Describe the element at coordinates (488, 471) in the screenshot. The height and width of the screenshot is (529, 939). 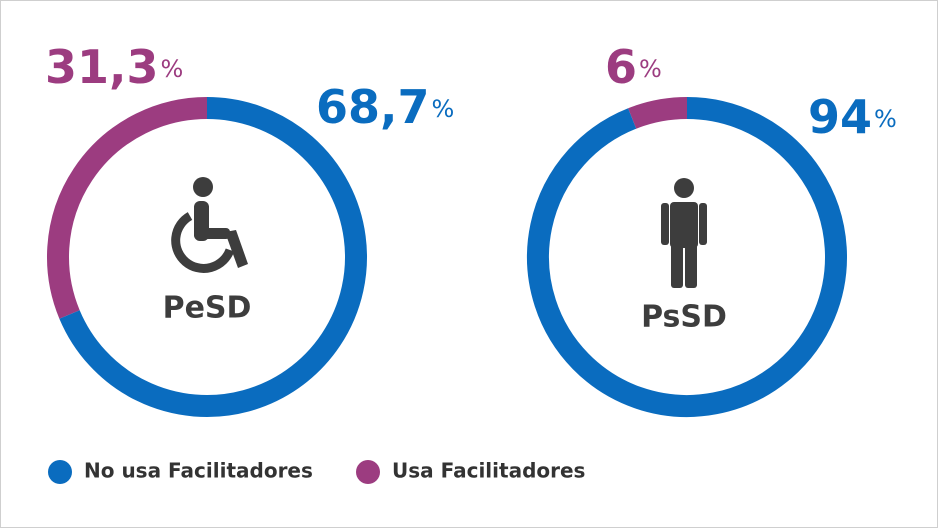
I see `legend-label: Usa Facilitadores` at that location.